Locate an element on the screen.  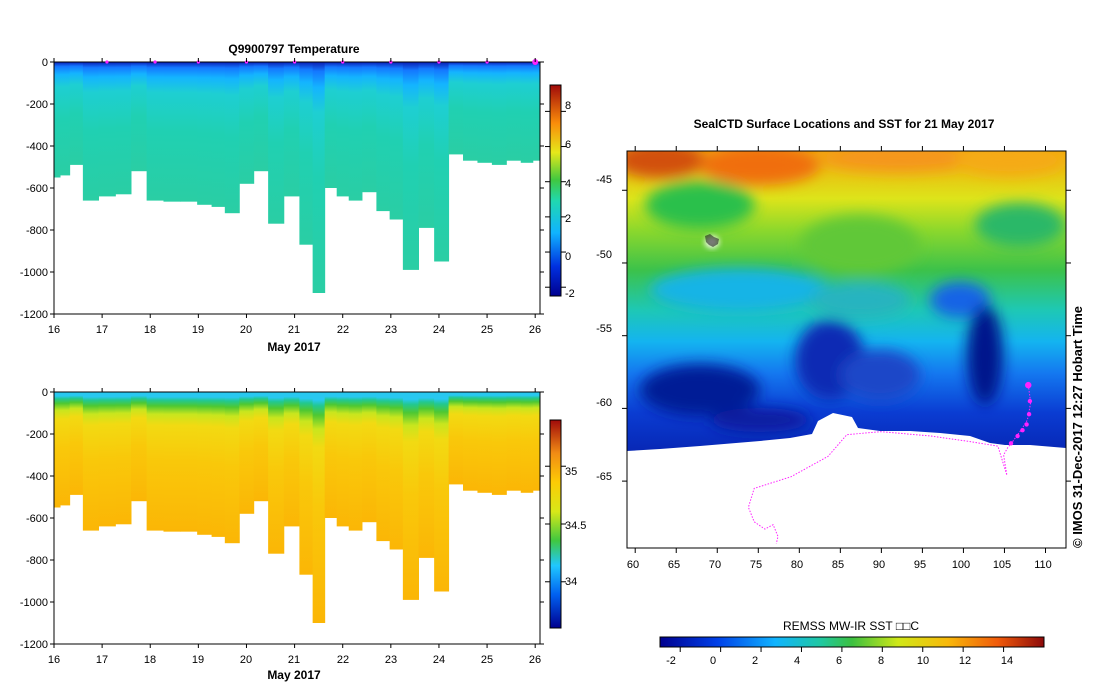
lon-tick: 80 is located at coordinates (797, 565).